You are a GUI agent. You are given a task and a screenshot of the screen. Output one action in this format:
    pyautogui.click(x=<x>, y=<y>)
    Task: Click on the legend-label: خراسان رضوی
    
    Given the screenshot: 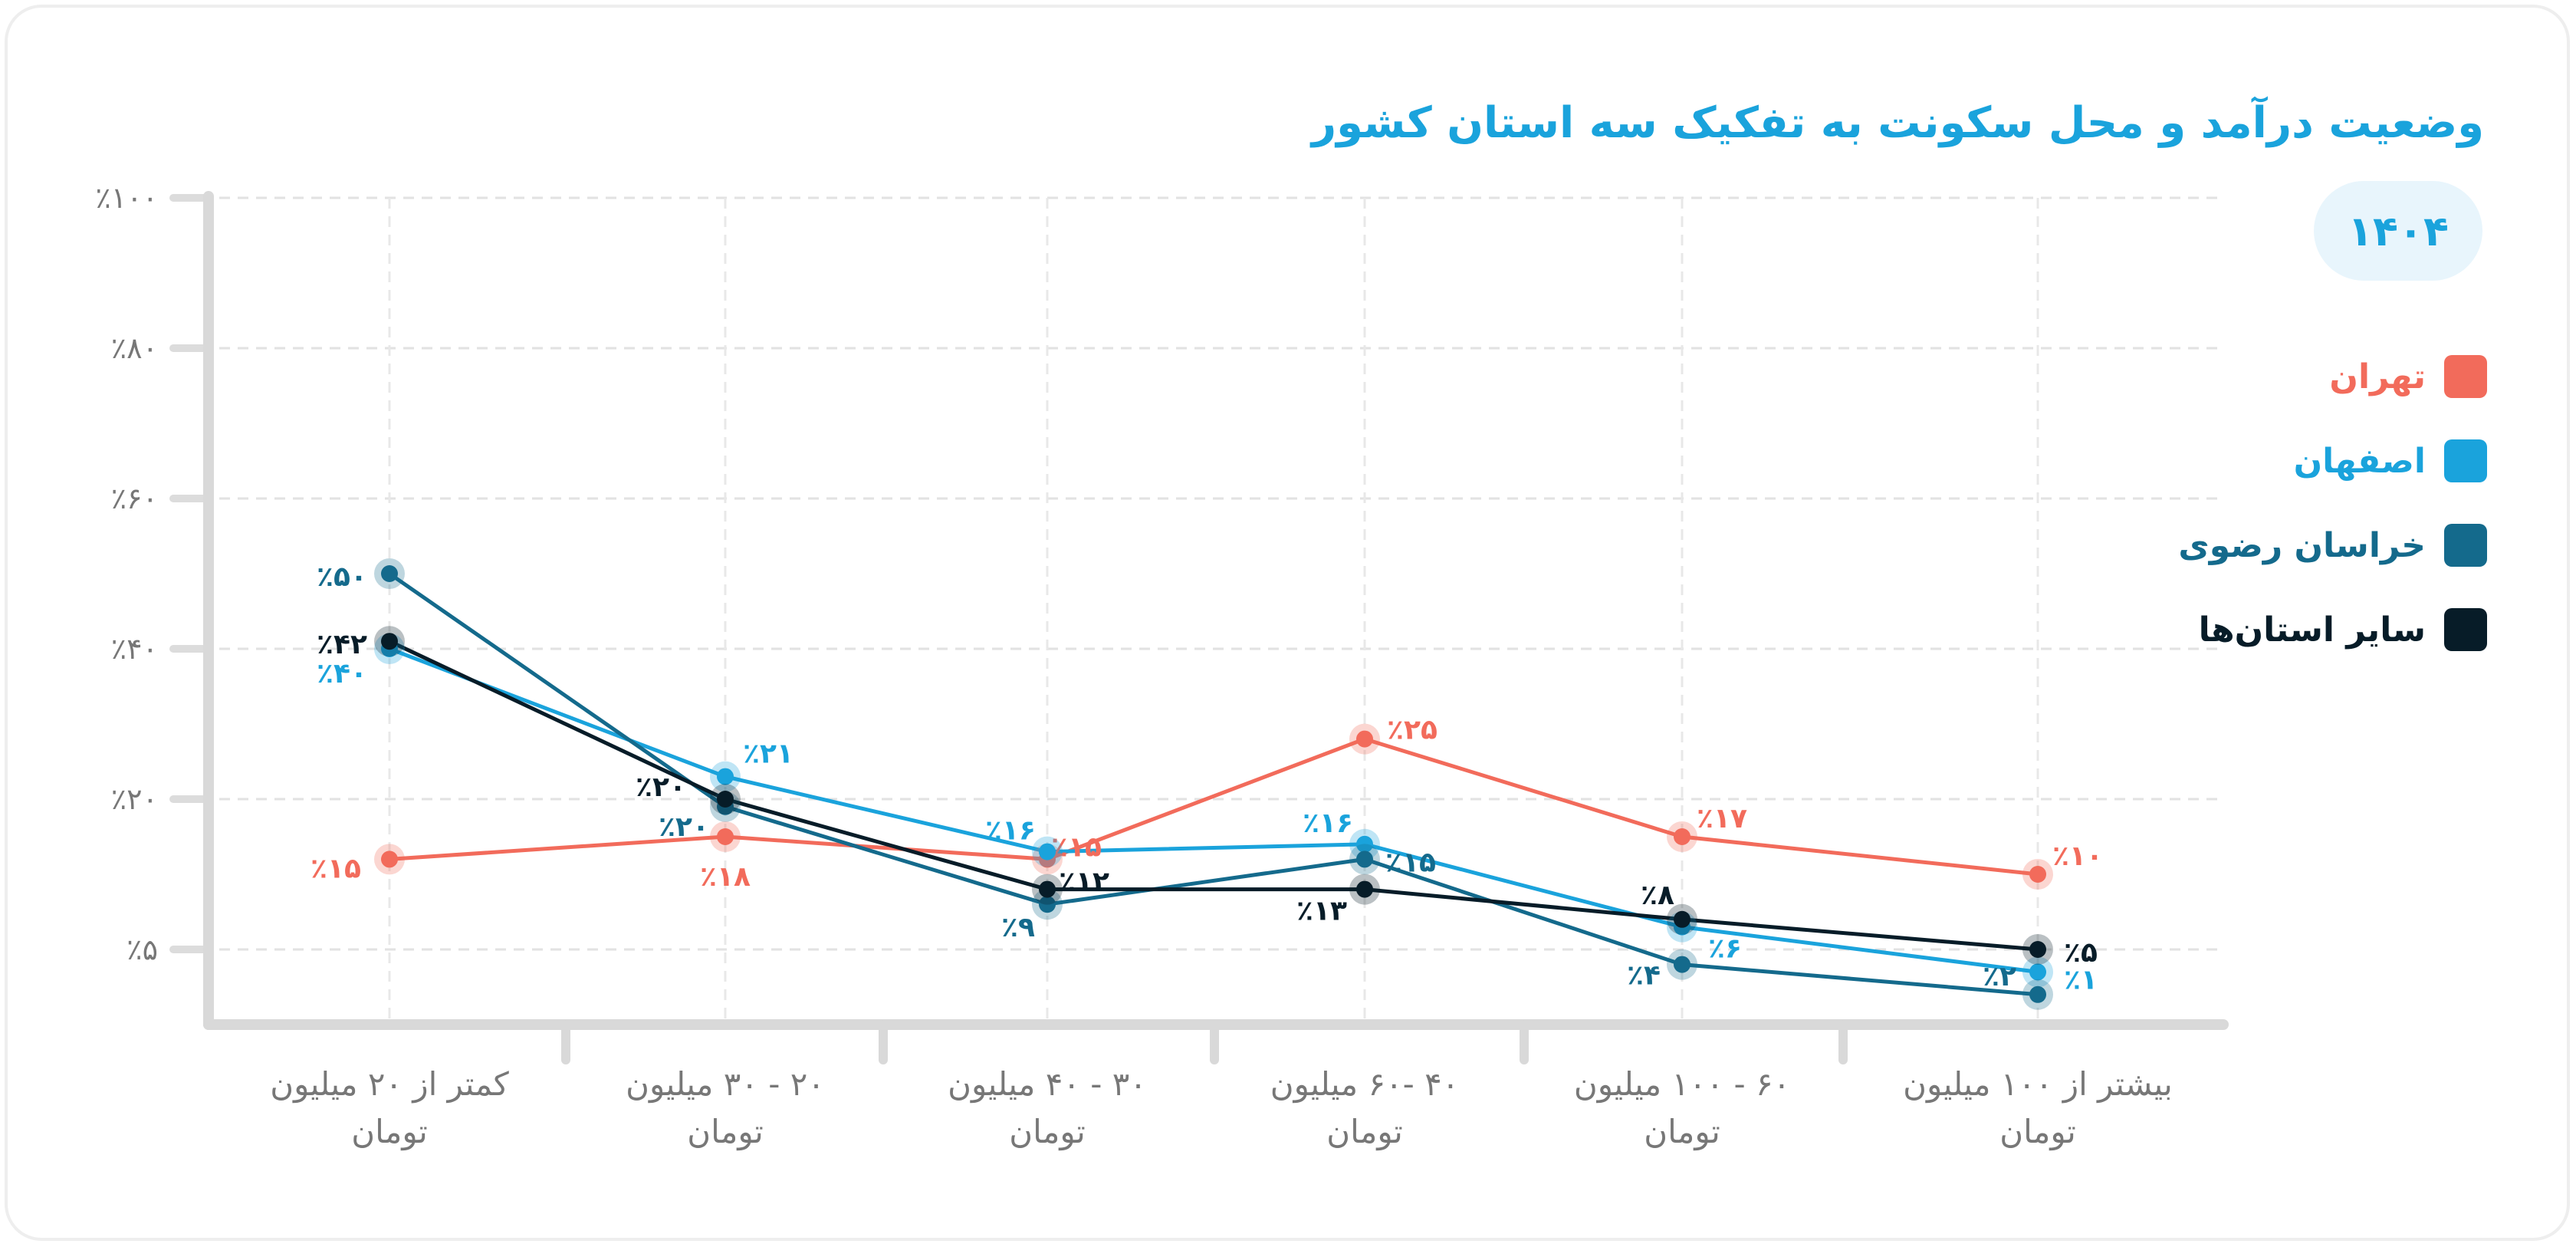 What is the action you would take?
    pyautogui.click(x=2302, y=545)
    